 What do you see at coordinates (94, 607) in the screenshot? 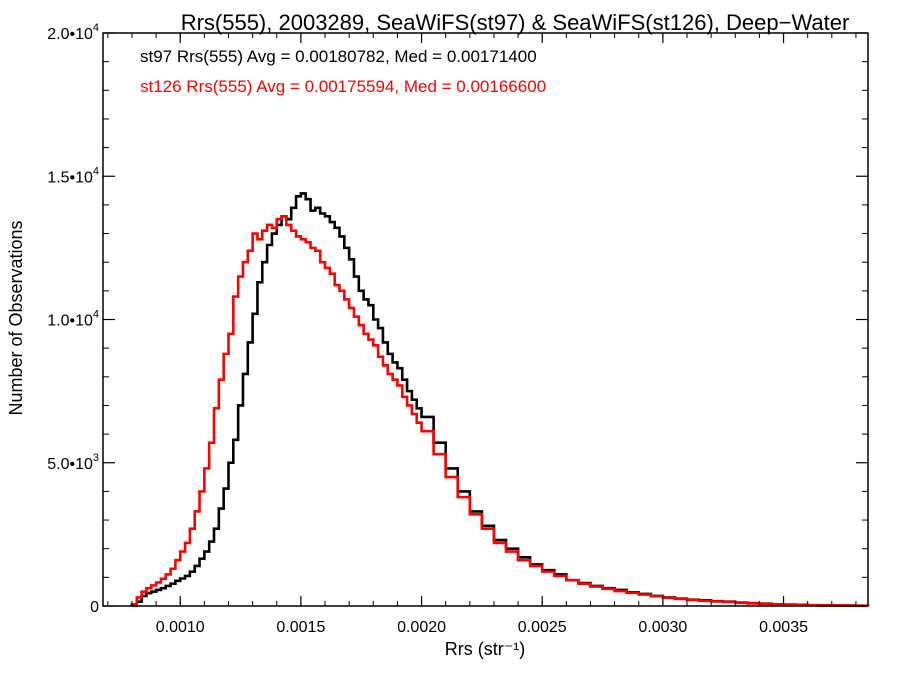
I see `y-tick-label: 0` at bounding box center [94, 607].